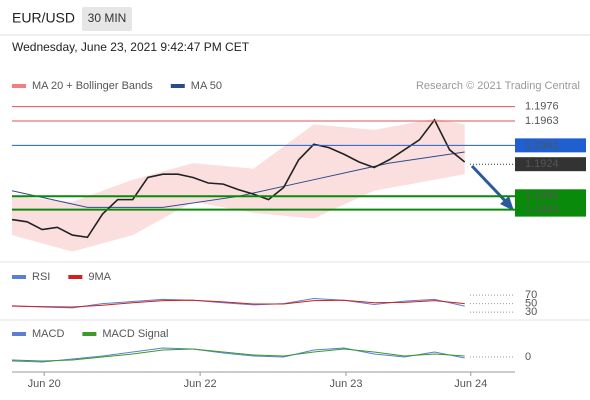 The width and height of the screenshot is (590, 400). What do you see at coordinates (507, 203) in the screenshot?
I see `forecast-arrowhead` at bounding box center [507, 203].